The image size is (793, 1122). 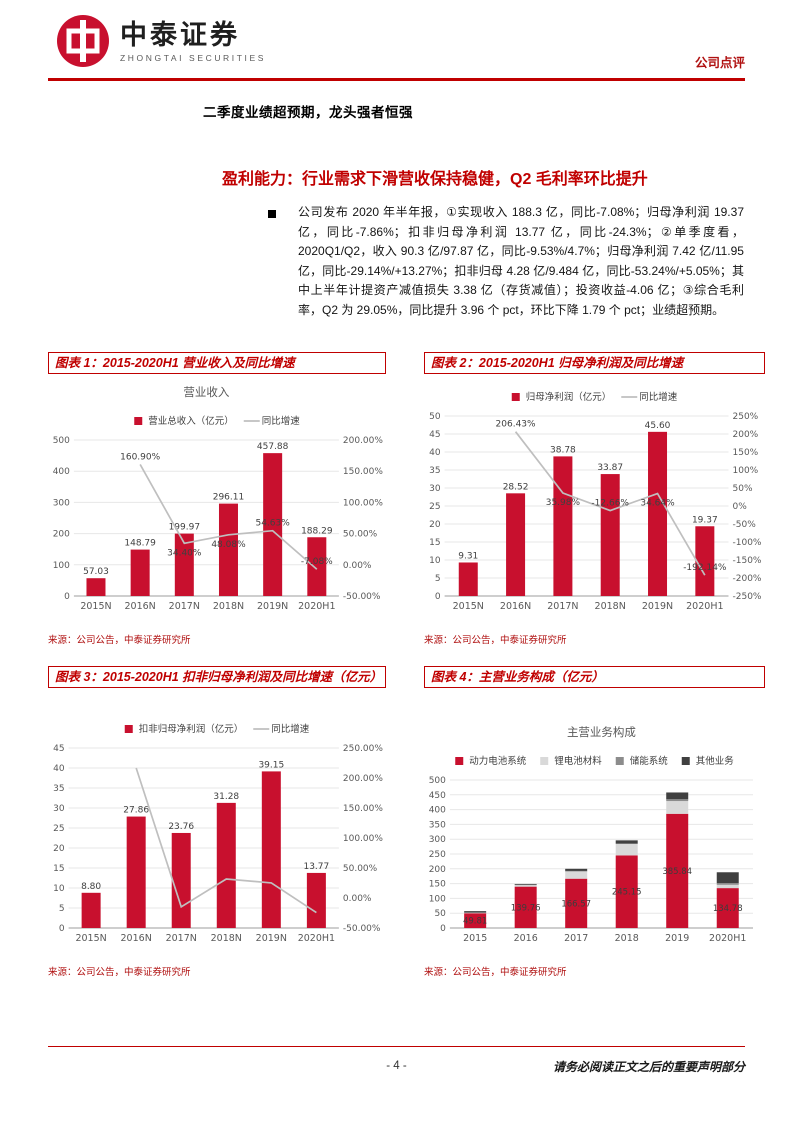 What do you see at coordinates (193, 57) in the screenshot?
I see `brand-name-en: ZHONGTAI SECURITIES` at bounding box center [193, 57].